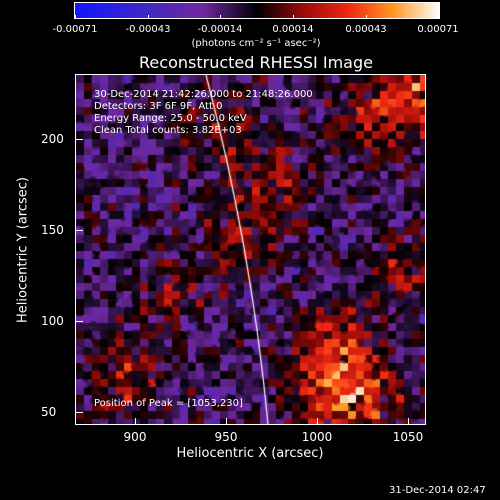  What do you see at coordinates (438, 29) in the screenshot?
I see `colorbar-label: 0.00071` at bounding box center [438, 29].